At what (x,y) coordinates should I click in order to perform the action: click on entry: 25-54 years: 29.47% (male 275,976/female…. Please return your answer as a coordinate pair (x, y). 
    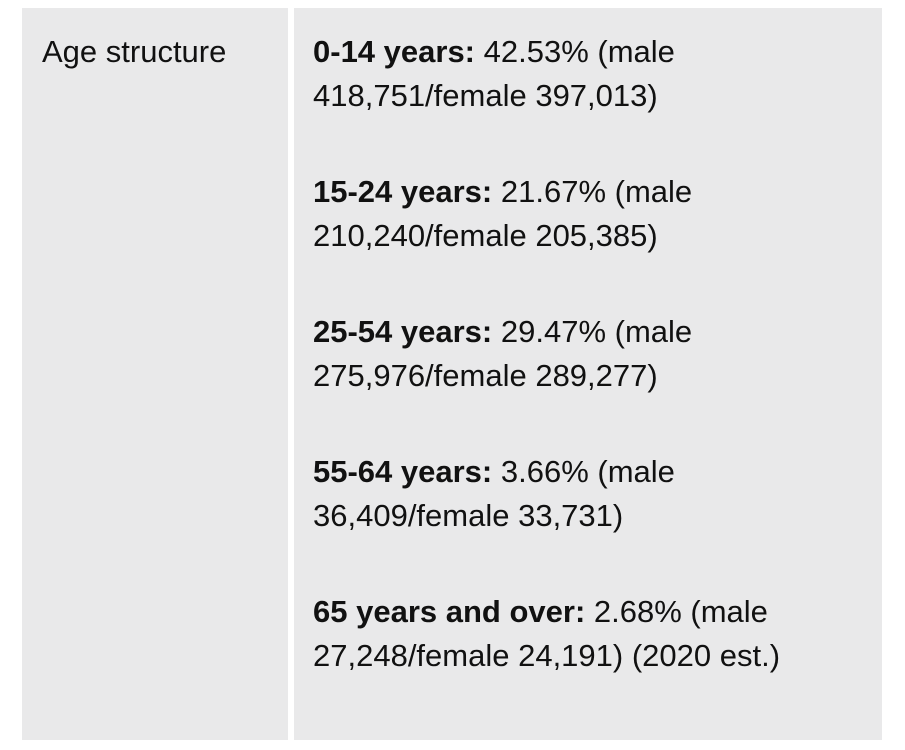
    Looking at the image, I should click on (590, 354).